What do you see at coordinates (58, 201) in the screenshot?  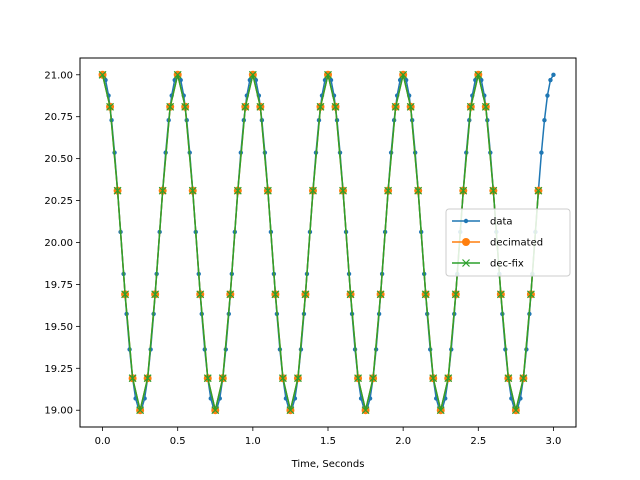 I see `y-tick-label: 20.25` at bounding box center [58, 201].